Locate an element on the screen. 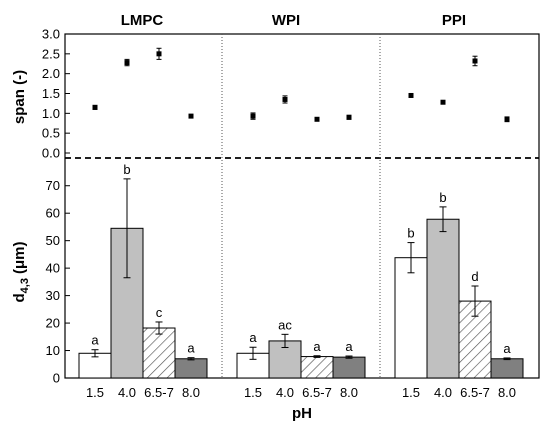 The height and width of the screenshot is (429, 550). top-y-tick-label: 0.5 is located at coordinates (51, 133).